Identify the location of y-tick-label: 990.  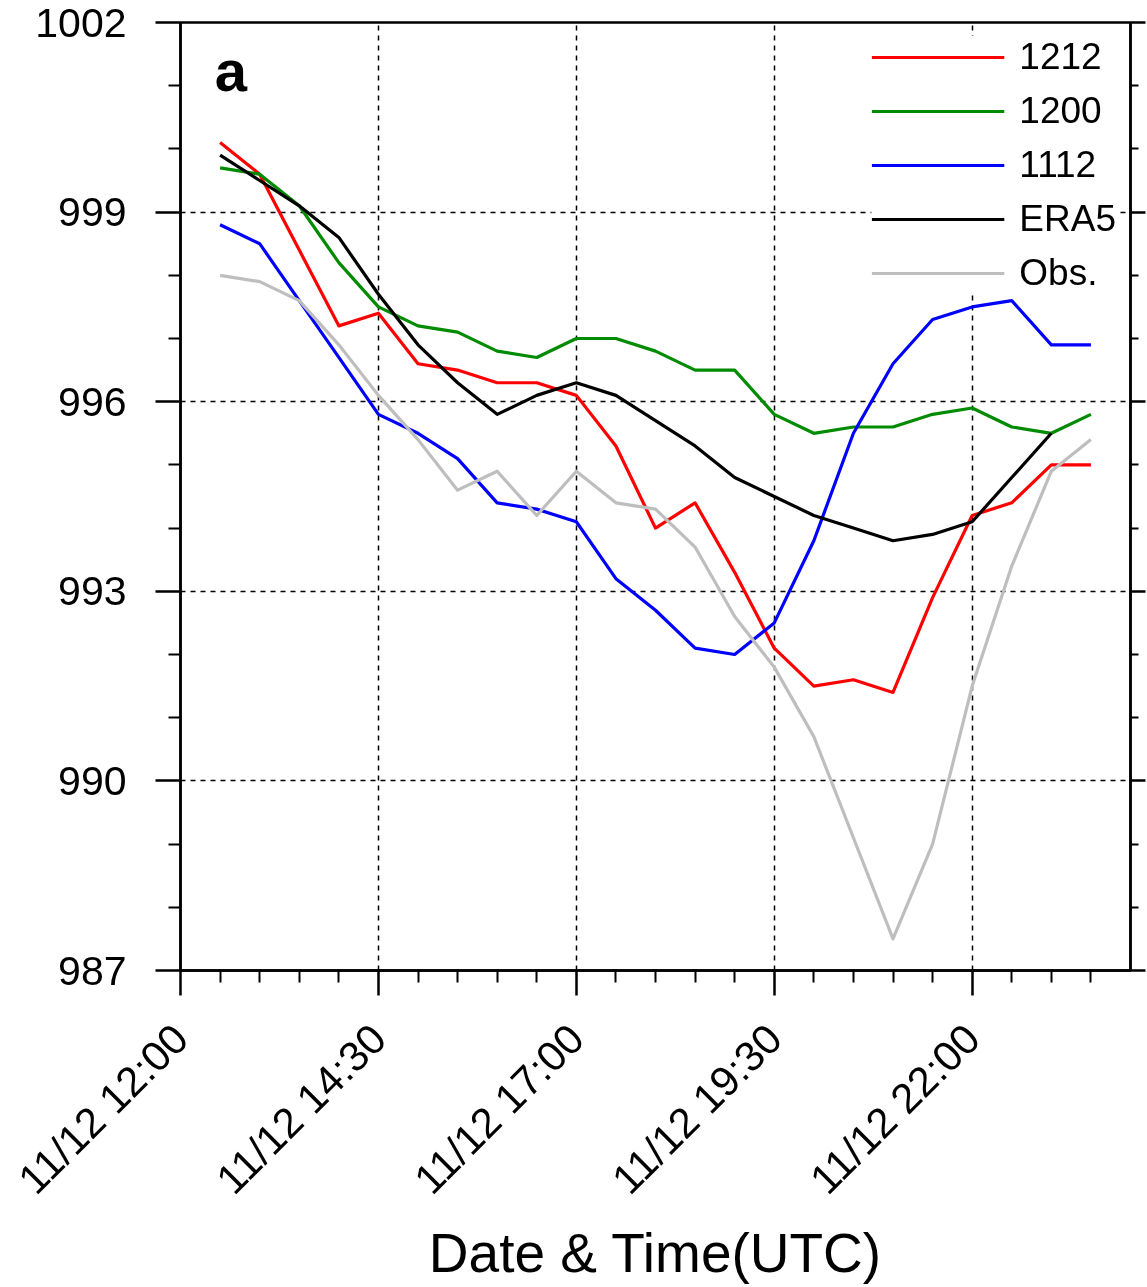
(92, 780).